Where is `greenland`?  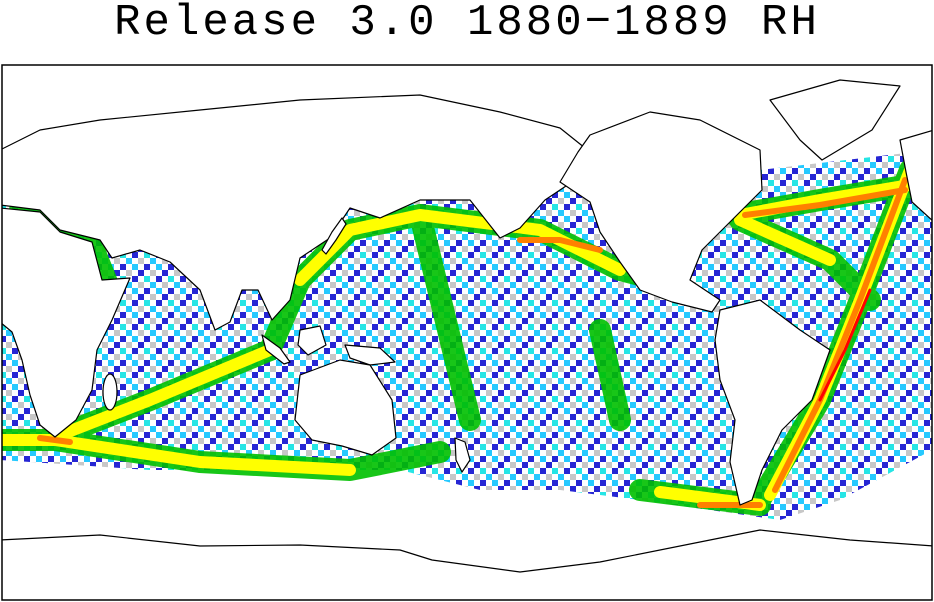
greenland is located at coordinates (835, 120).